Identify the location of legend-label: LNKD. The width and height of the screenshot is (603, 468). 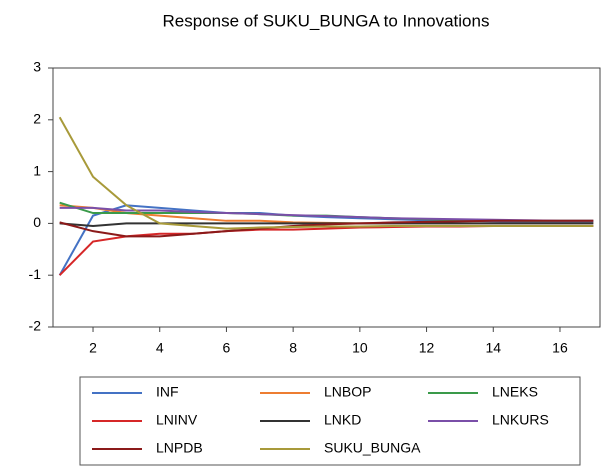
(342, 420).